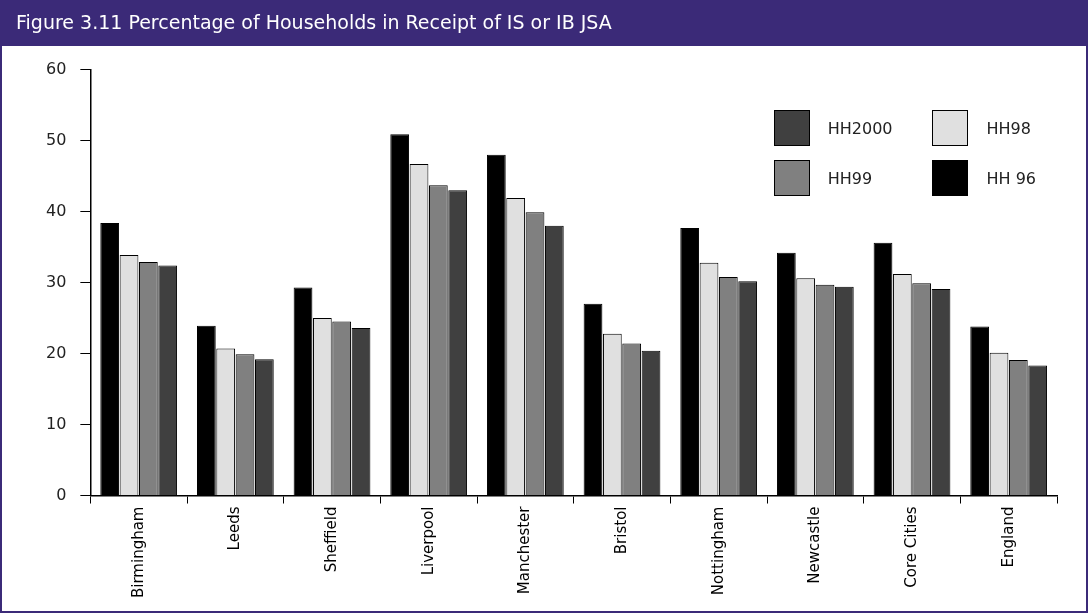 Image resolution: width=1088 pixels, height=615 pixels. Describe the element at coordinates (814, 545) in the screenshot. I see `x-tick-label: Newcastle` at that location.